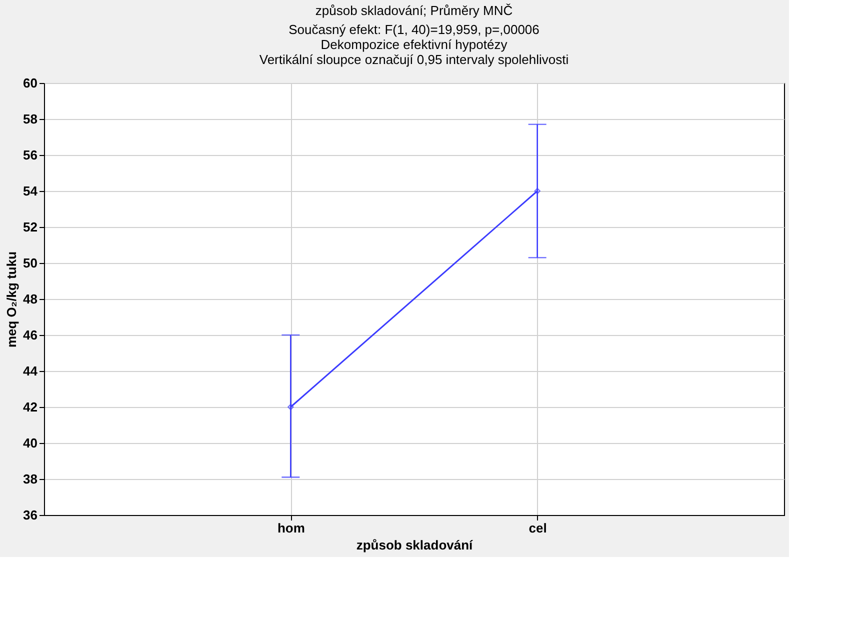 This screenshot has height=636, width=857. What do you see at coordinates (30, 227) in the screenshot?
I see `y-tick-label: 52` at bounding box center [30, 227].